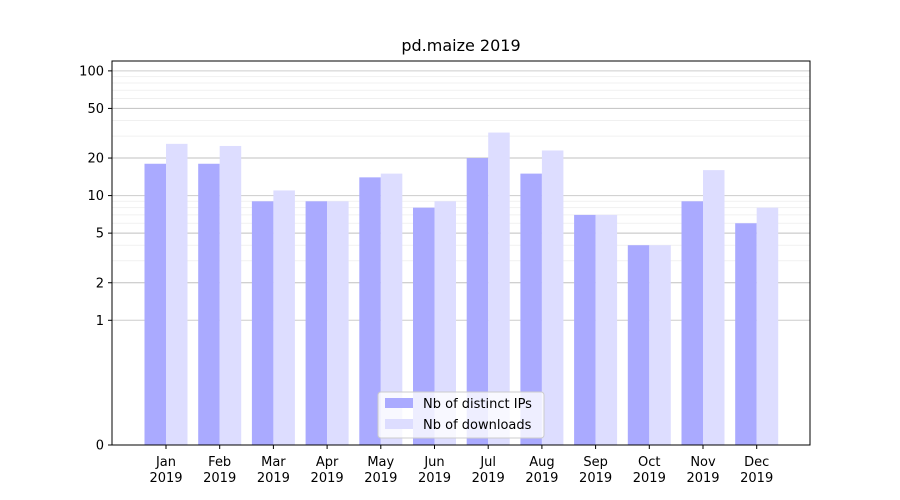  I want to click on x-tick-label-month: Dec, so click(756, 462).